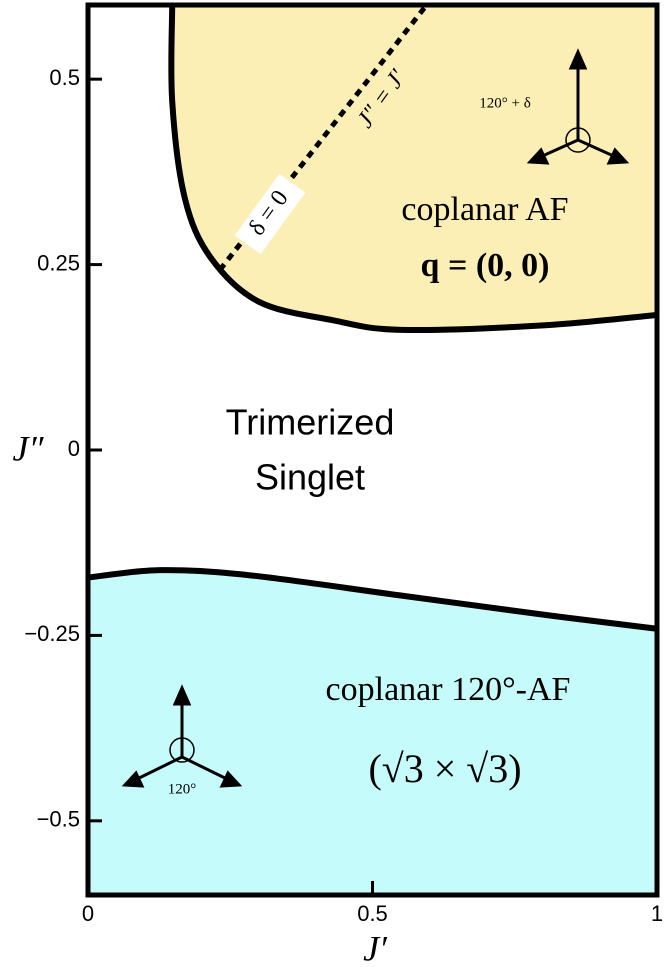  What do you see at coordinates (270, 214) in the screenshot?
I see `label-background` at bounding box center [270, 214].